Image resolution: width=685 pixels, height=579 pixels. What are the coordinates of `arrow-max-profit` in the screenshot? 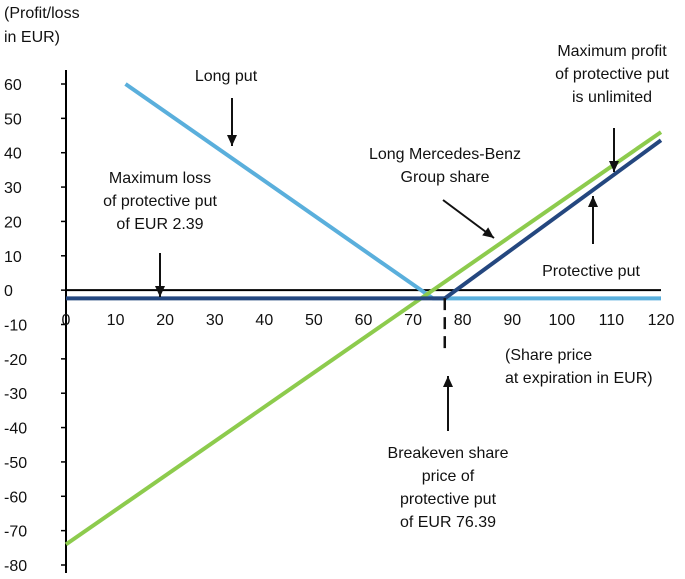 It's located at (614, 150).